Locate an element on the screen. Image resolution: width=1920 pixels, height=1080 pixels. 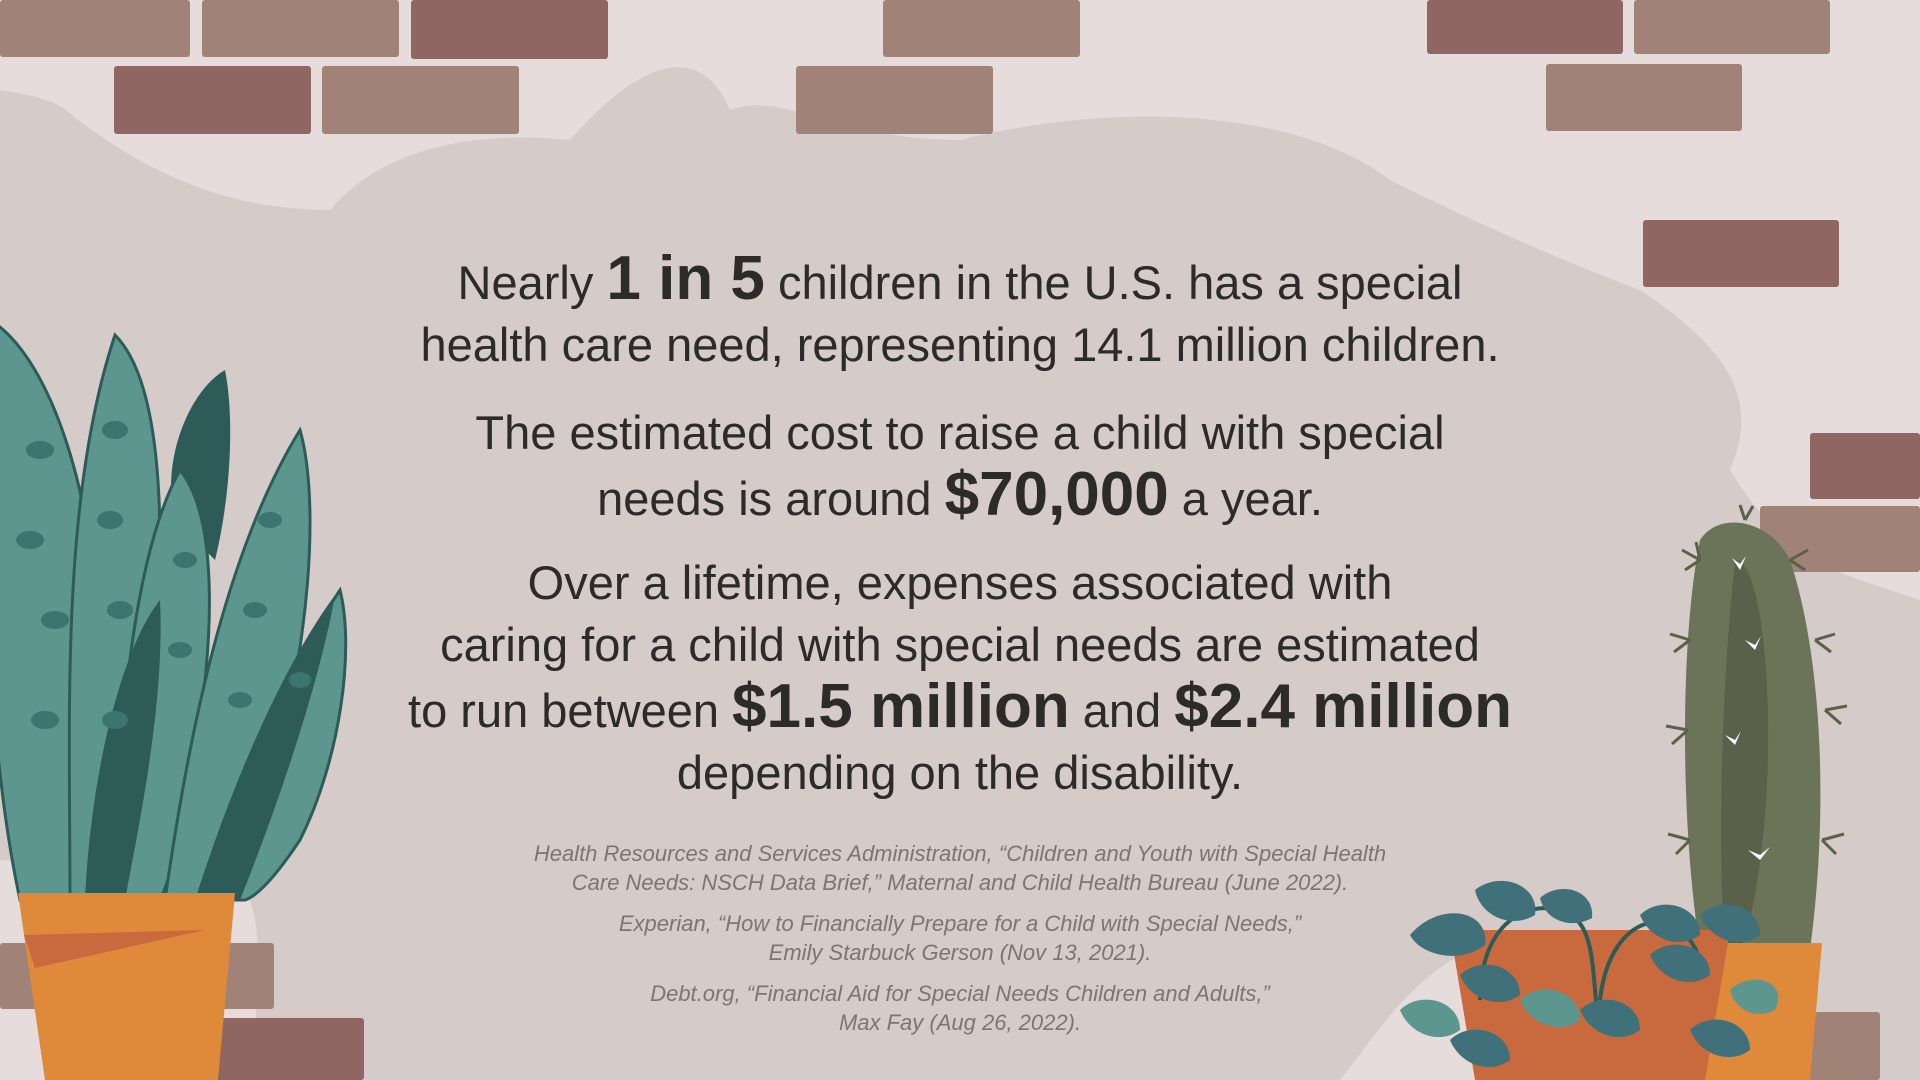
stat3-line4: depending on the disability. is located at coordinates (960, 772).